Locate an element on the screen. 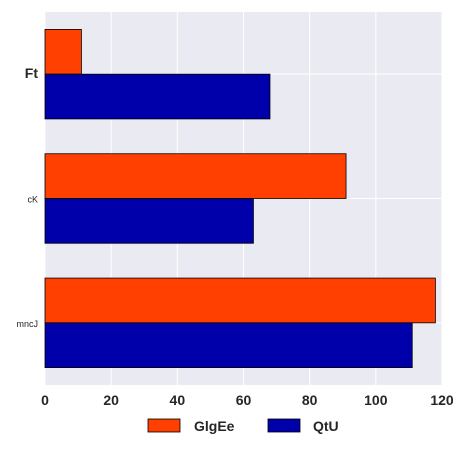  category-labels: Ft cK mncJ is located at coordinates (27, 197).